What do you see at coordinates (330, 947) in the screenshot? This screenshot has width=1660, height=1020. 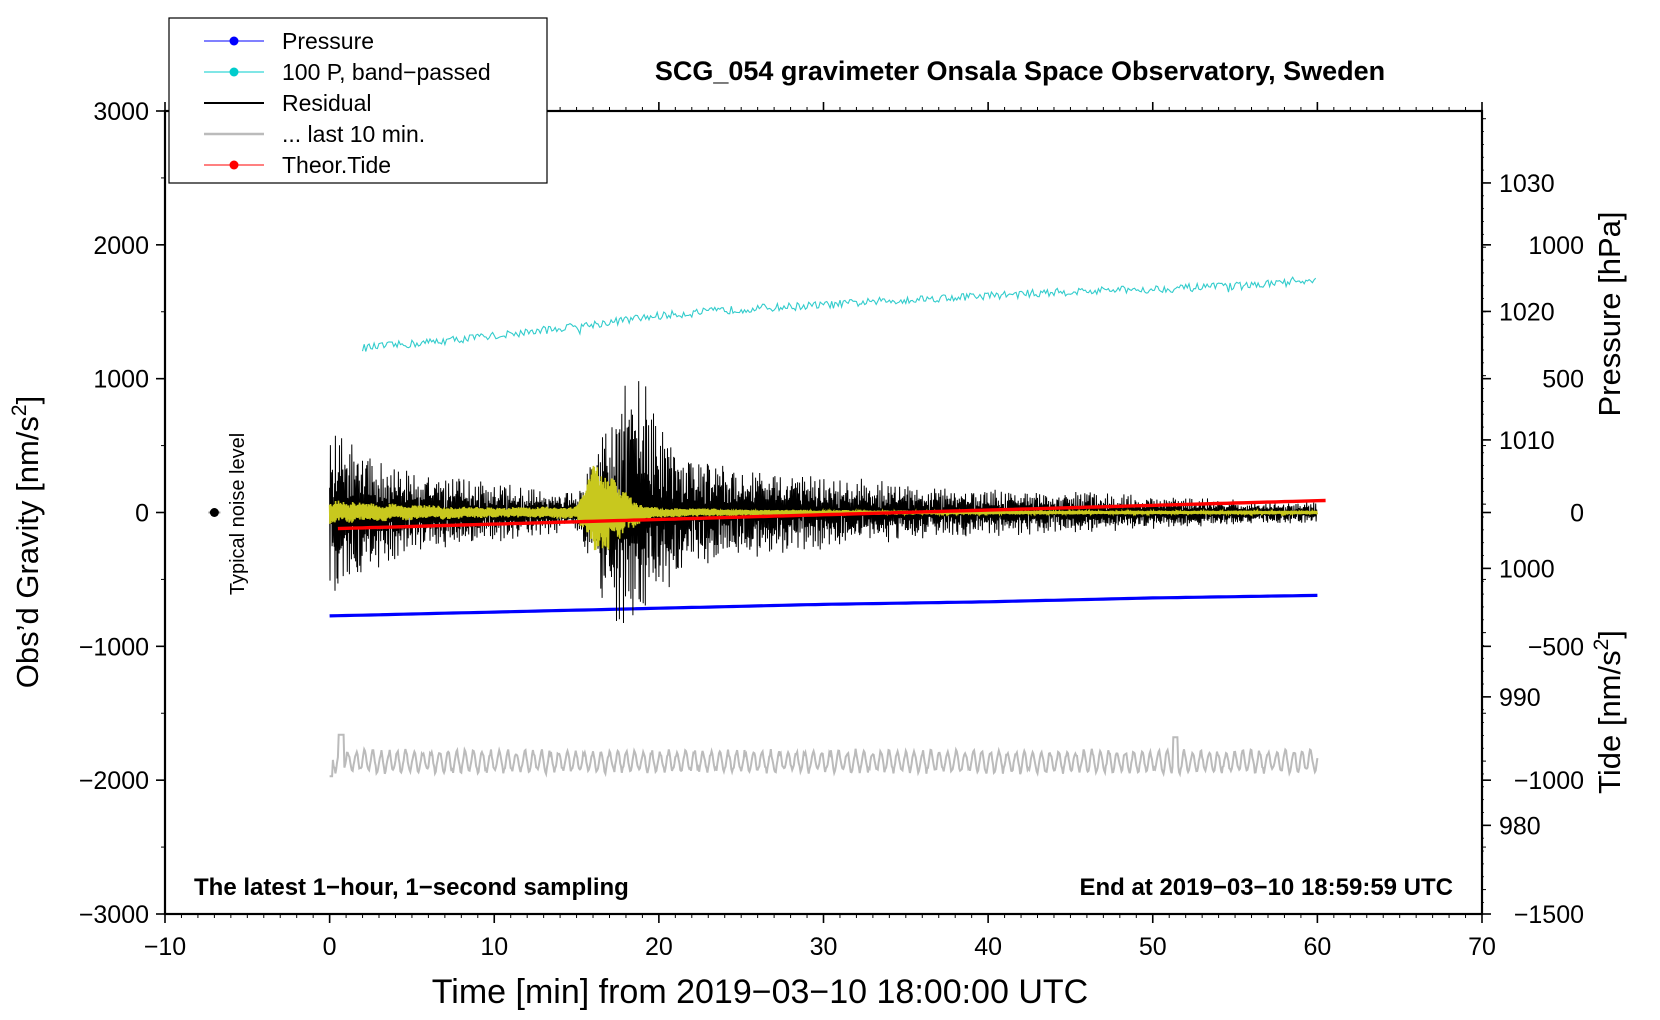 I see `x-tick-label: 0` at bounding box center [330, 947].